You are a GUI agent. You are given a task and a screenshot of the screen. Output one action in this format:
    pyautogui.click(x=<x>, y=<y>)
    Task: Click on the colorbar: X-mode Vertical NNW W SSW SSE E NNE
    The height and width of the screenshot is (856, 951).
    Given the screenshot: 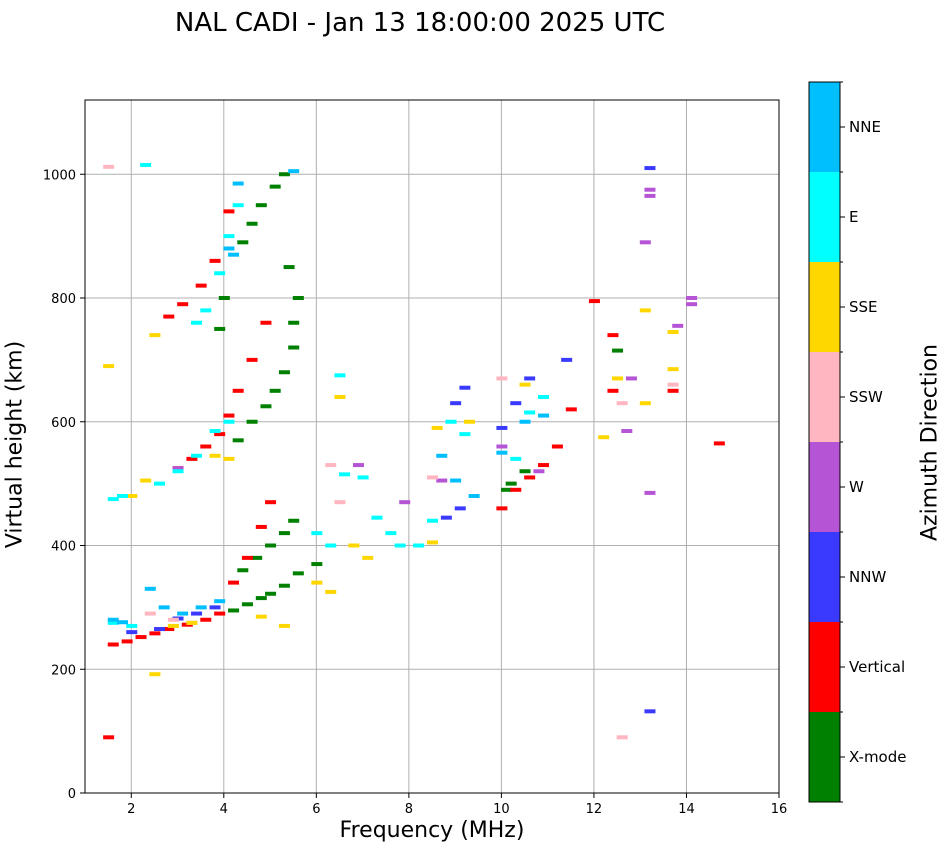 What is the action you would take?
    pyautogui.click(x=857, y=442)
    